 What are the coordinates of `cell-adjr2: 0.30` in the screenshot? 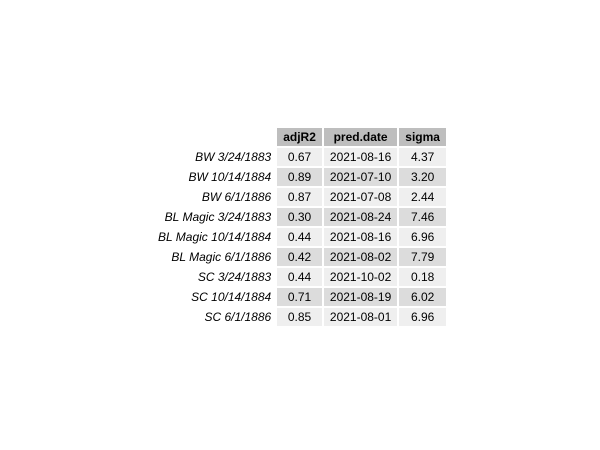 It's located at (299, 217).